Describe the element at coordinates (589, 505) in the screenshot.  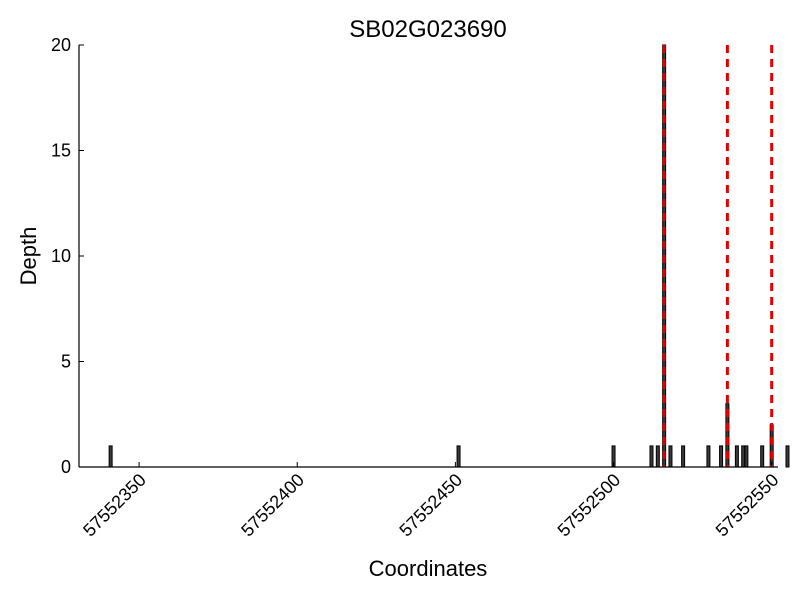
I see `x-tick-label: 57552500` at that location.